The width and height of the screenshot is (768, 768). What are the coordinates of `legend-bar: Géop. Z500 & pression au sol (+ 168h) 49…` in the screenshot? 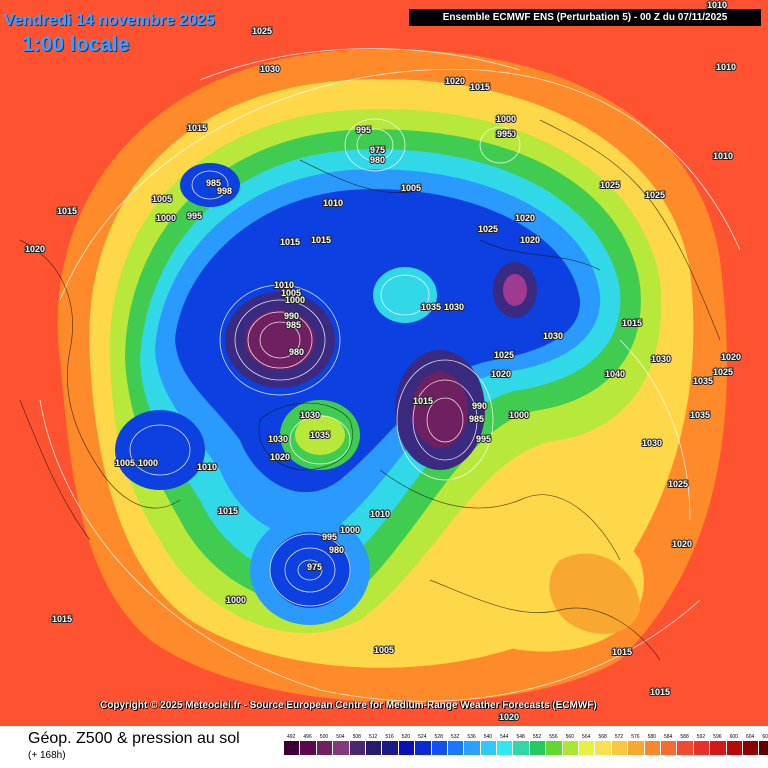 It's located at (384, 747).